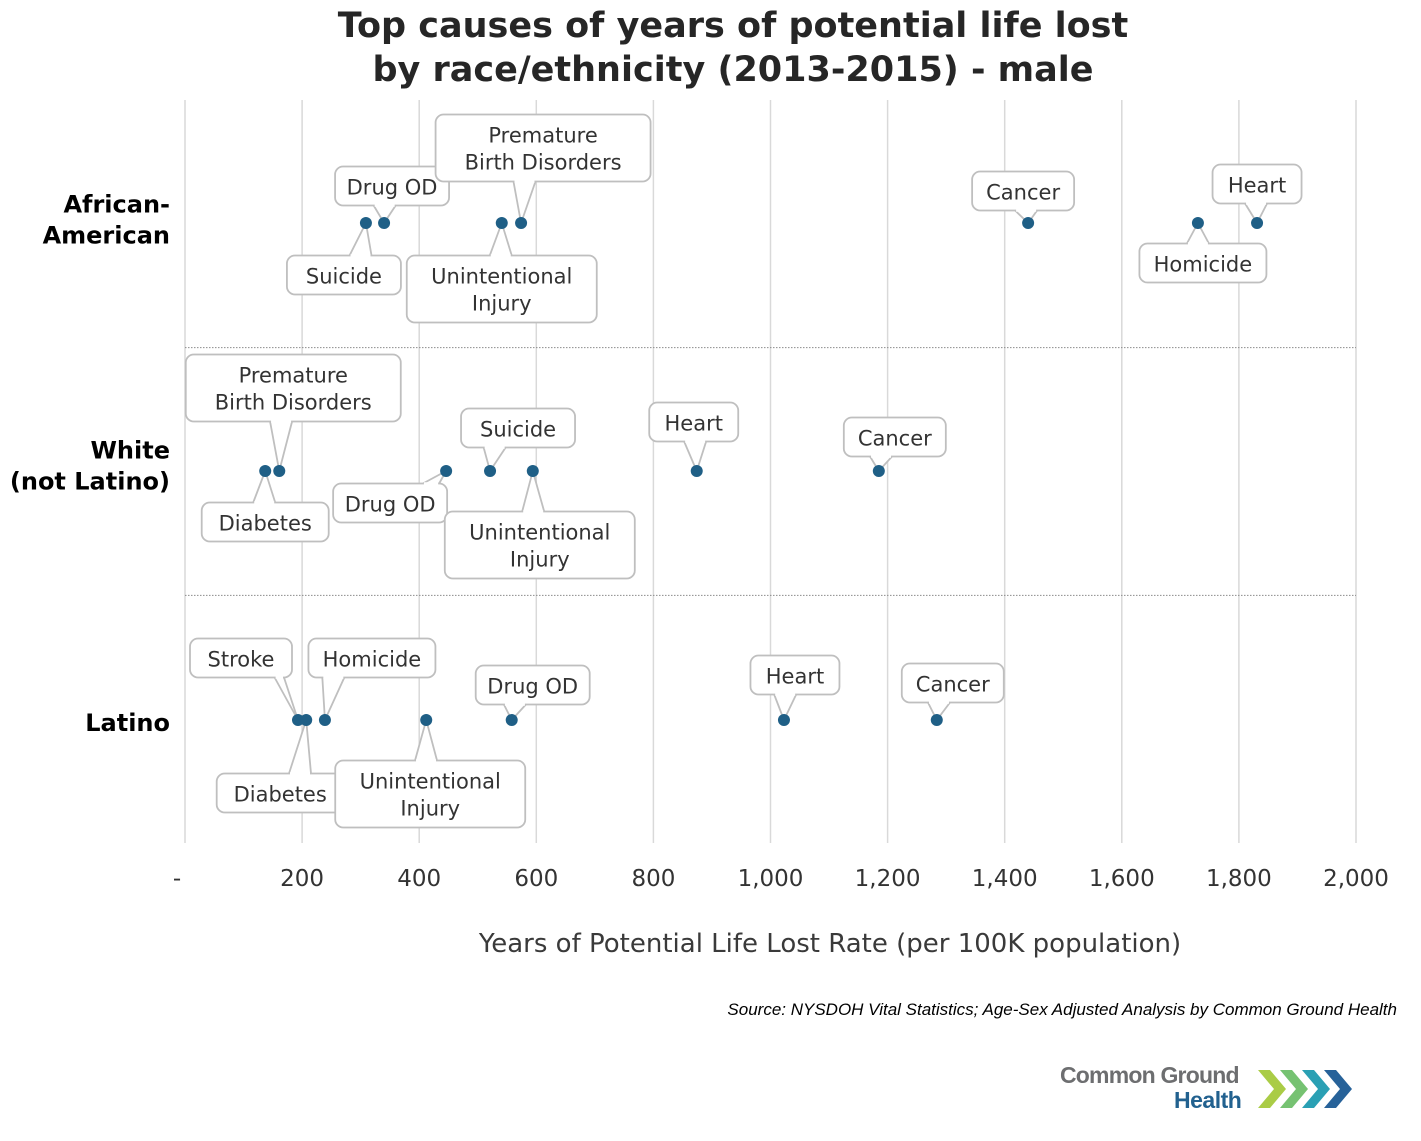 Image resolution: width=1421 pixels, height=1141 pixels. Describe the element at coordinates (1239, 879) in the screenshot. I see `x-tick-label: 1,800` at that location.